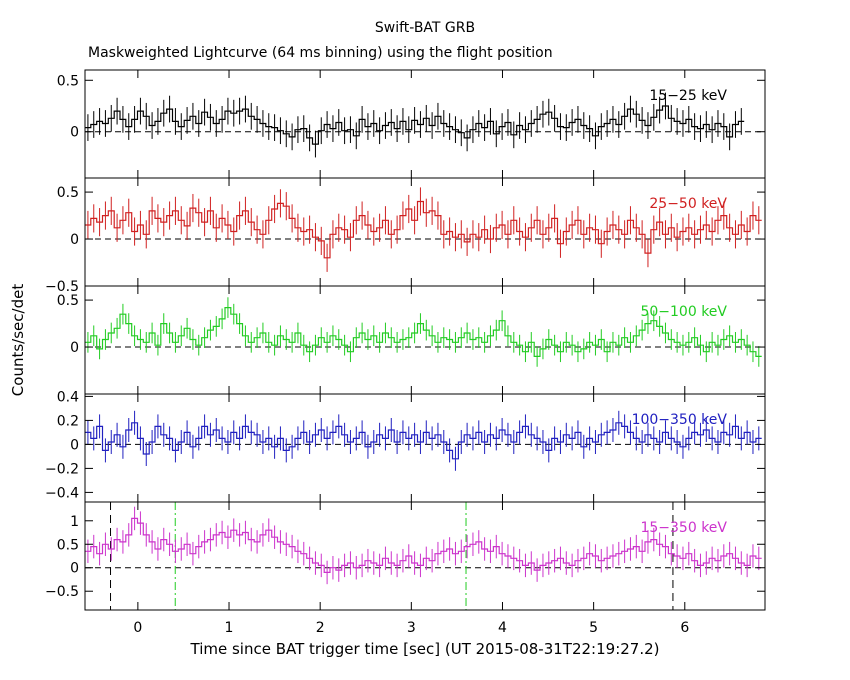 This screenshot has width=850, height=680. What do you see at coordinates (411, 628) in the screenshot?
I see `x-tick-label: 3` at bounding box center [411, 628].